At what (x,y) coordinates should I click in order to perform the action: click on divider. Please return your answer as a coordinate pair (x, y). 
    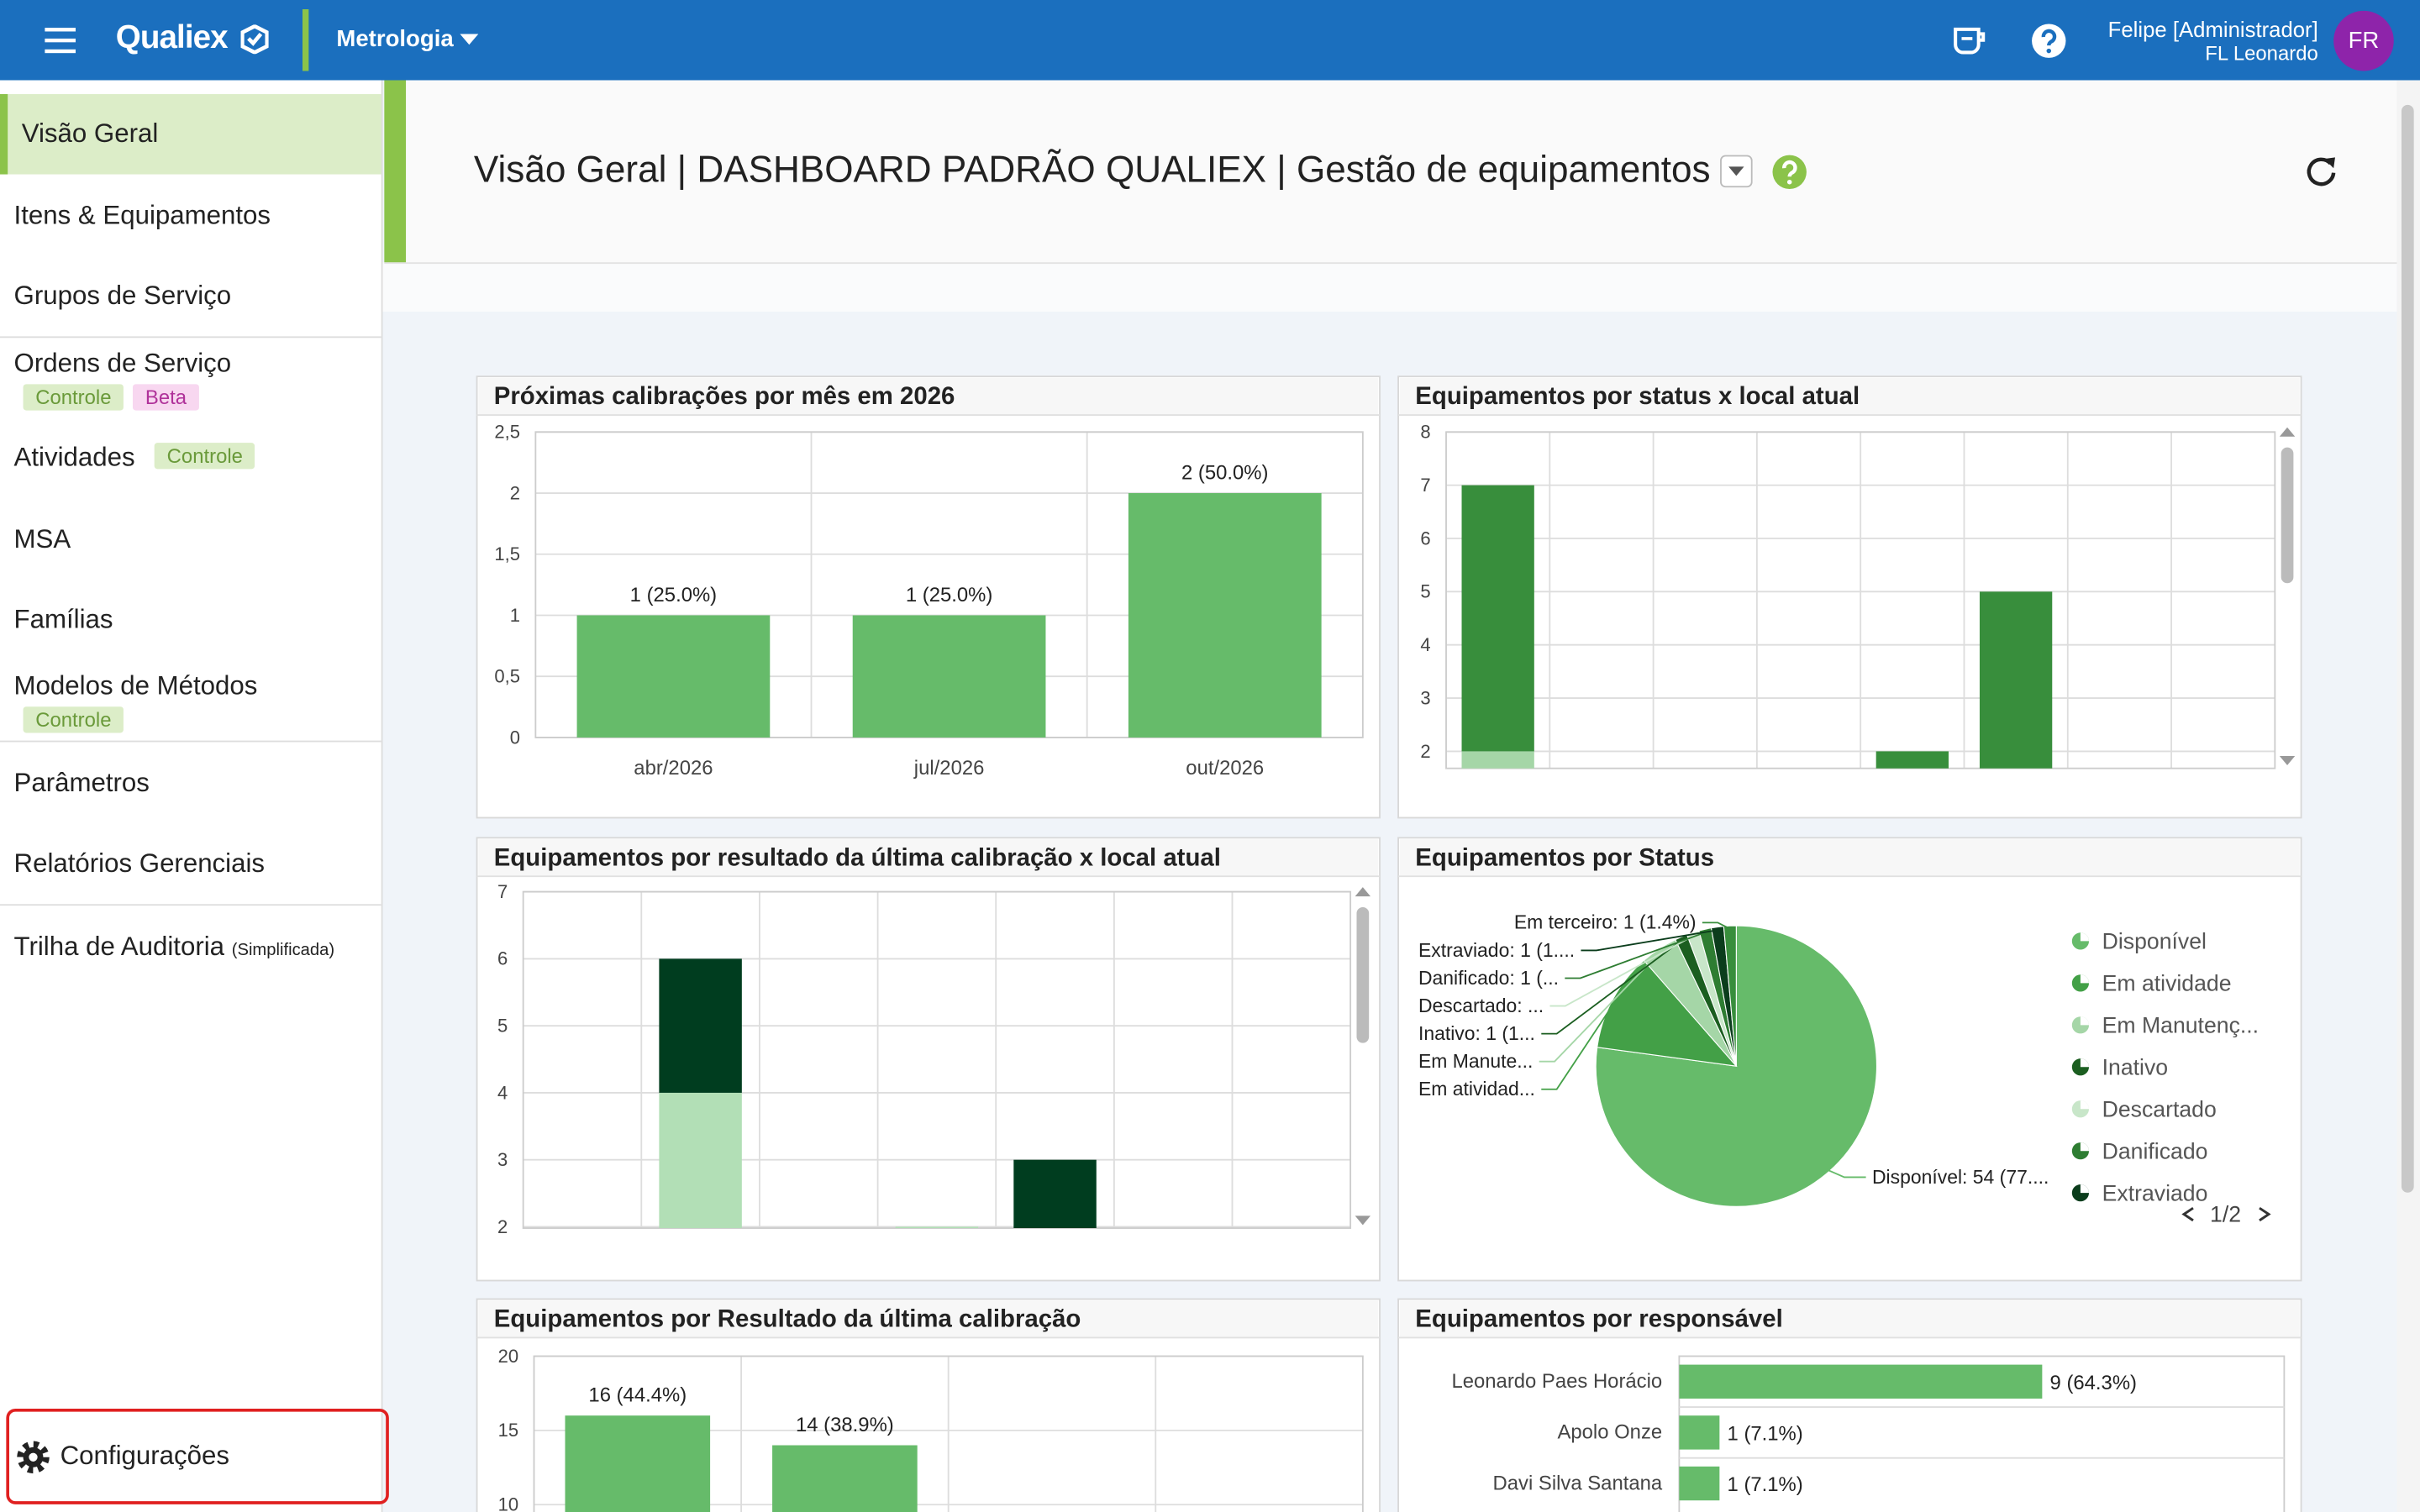
    Looking at the image, I should click on (191, 337).